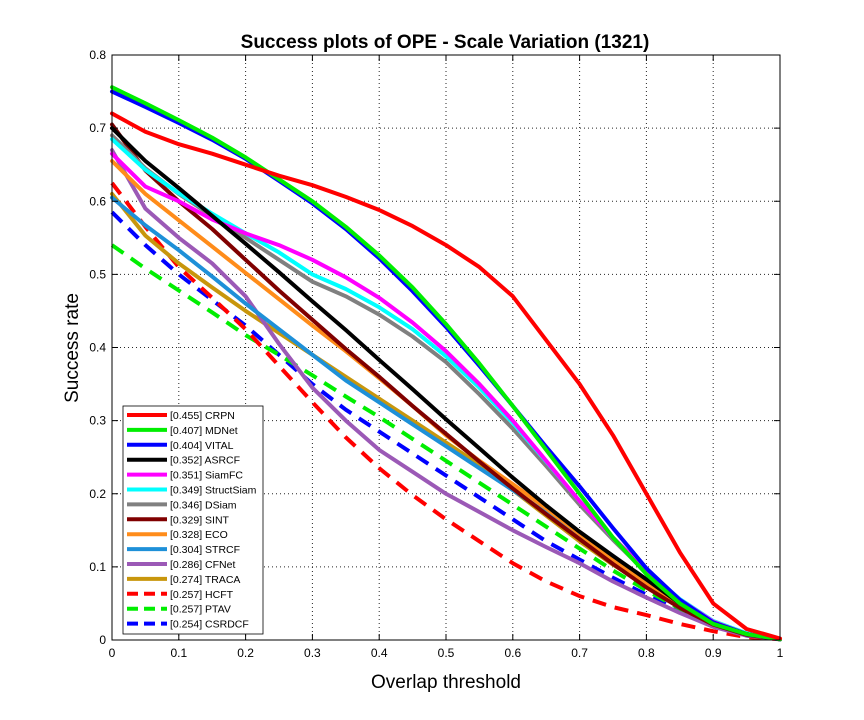 The image size is (864, 720). What do you see at coordinates (97, 201) in the screenshot?
I see `y-tick-label: 0.6` at bounding box center [97, 201].